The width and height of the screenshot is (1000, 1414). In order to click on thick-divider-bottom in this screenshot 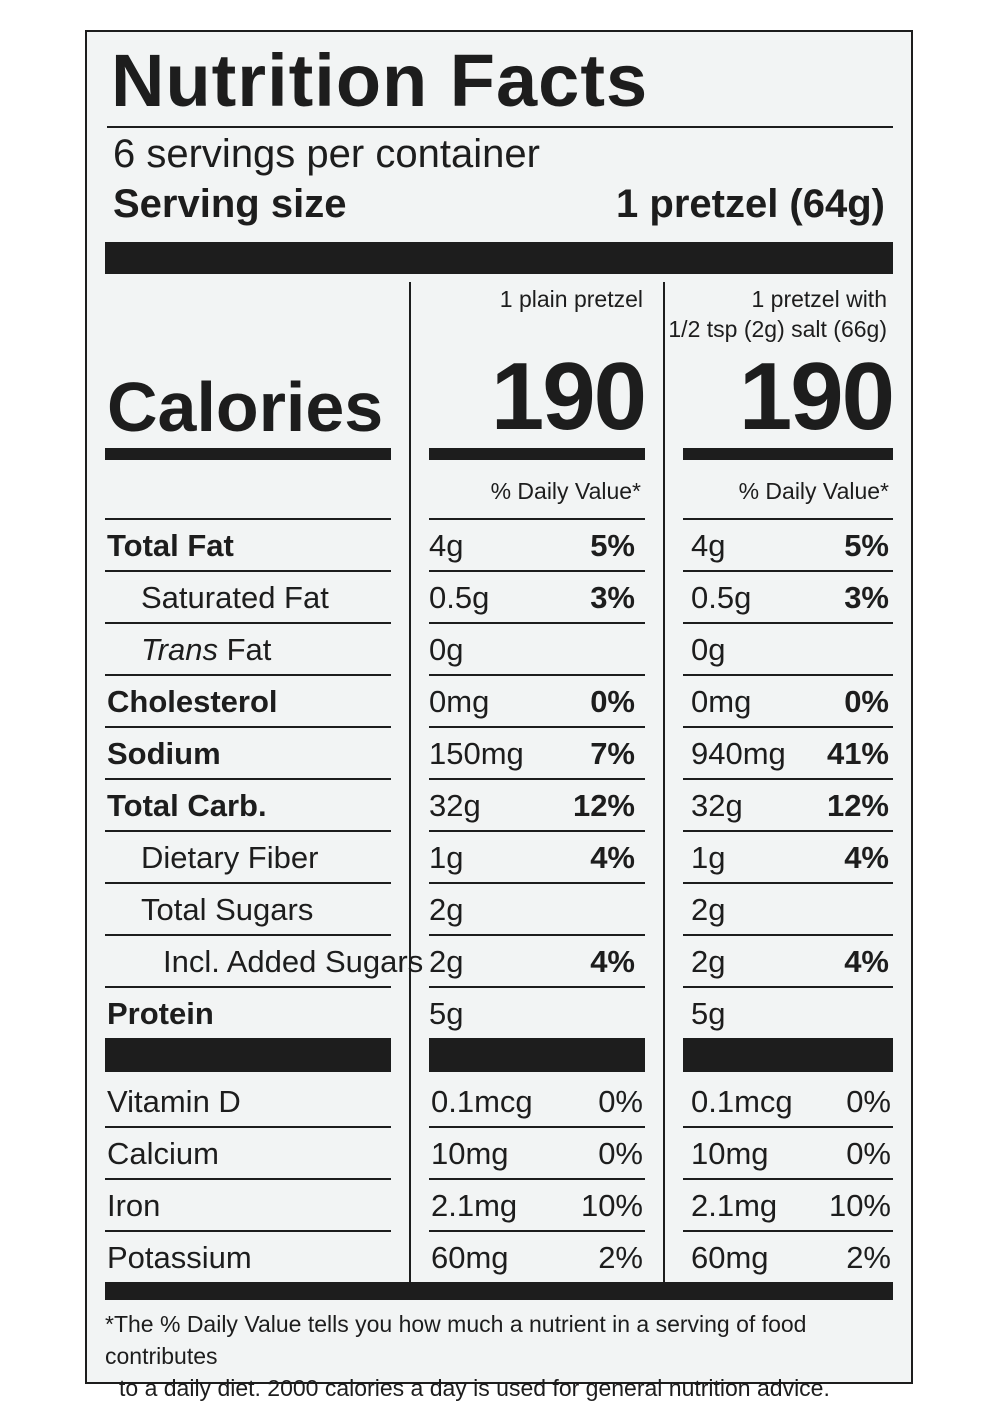, I will do `click(499, 1291)`.